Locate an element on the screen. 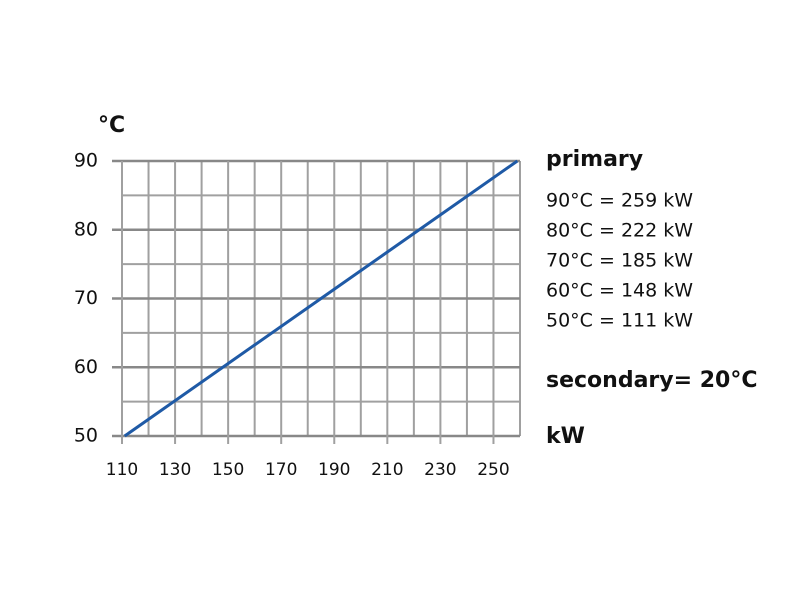  x-tick-label: 210 is located at coordinates (387, 470).